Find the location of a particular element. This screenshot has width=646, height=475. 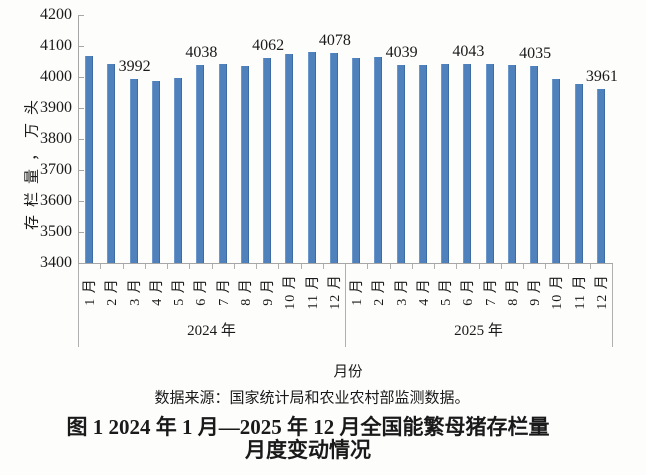

y-tick-label: 3400 is located at coordinates (56, 262).